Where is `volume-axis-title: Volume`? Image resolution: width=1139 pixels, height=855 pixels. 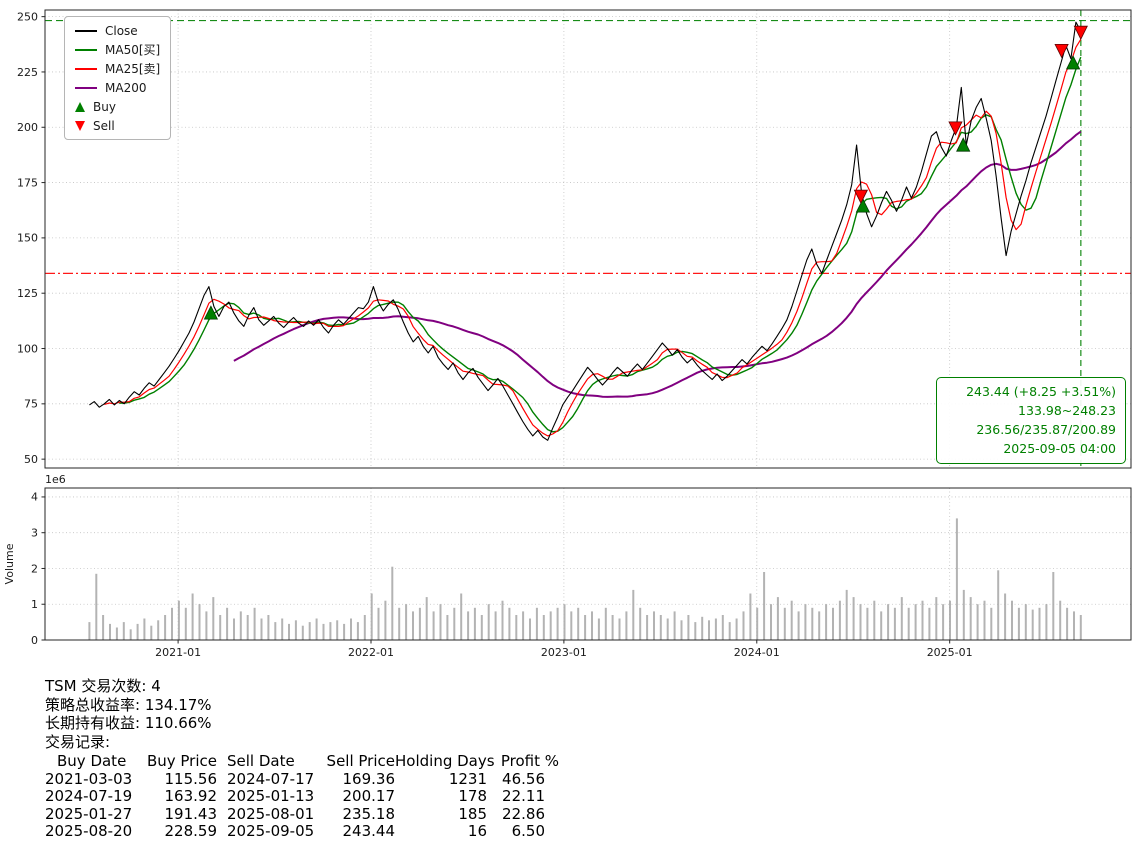 volume-axis-title: Volume is located at coordinates (9, 563).